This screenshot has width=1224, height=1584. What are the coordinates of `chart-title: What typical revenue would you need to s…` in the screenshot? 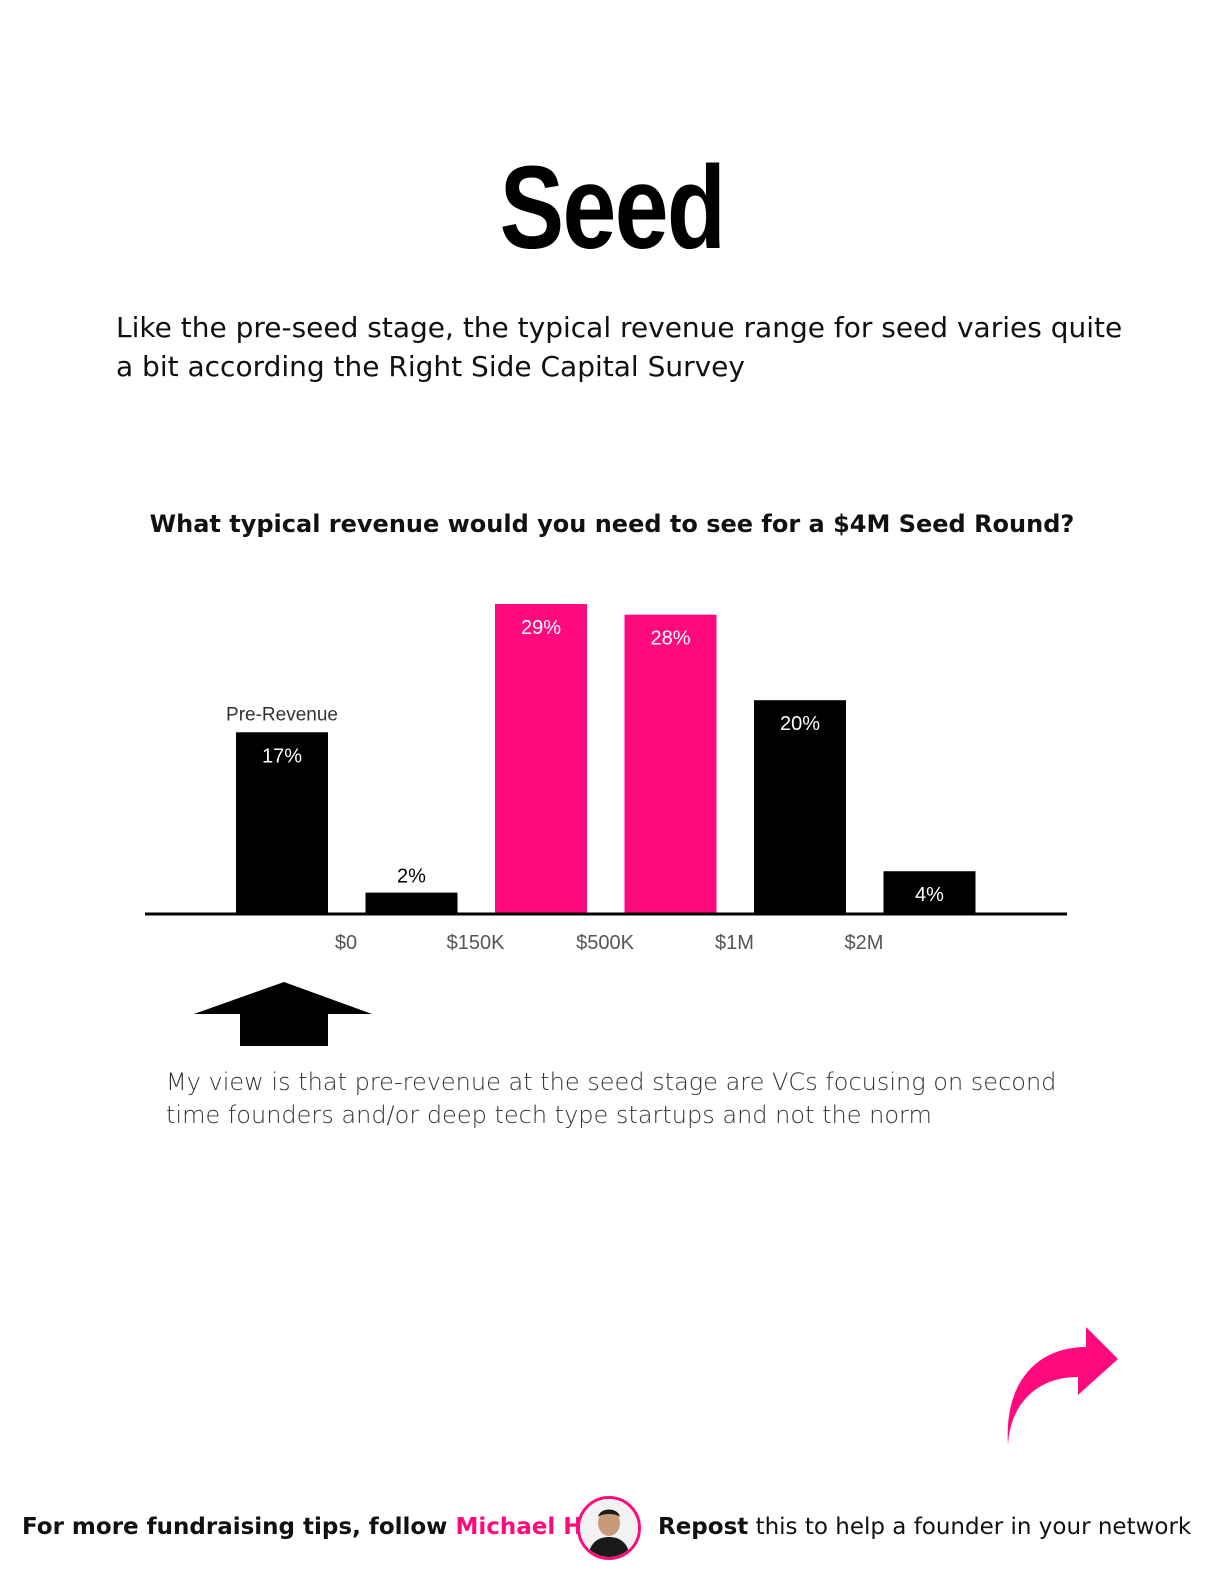 It's located at (612, 524).